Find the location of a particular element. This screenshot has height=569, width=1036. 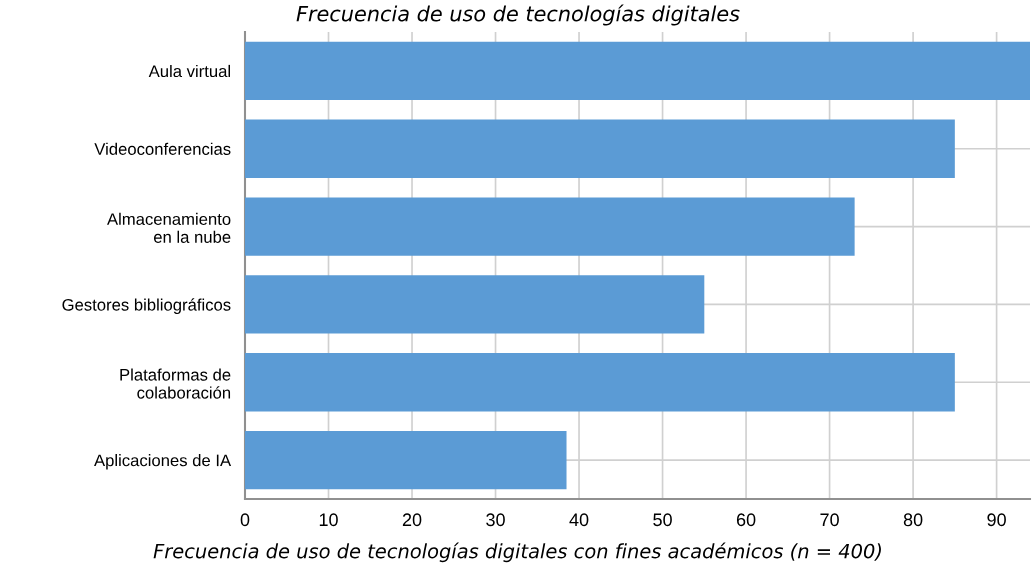

y-tick-label: Gestores bibliográficos is located at coordinates (146, 306).